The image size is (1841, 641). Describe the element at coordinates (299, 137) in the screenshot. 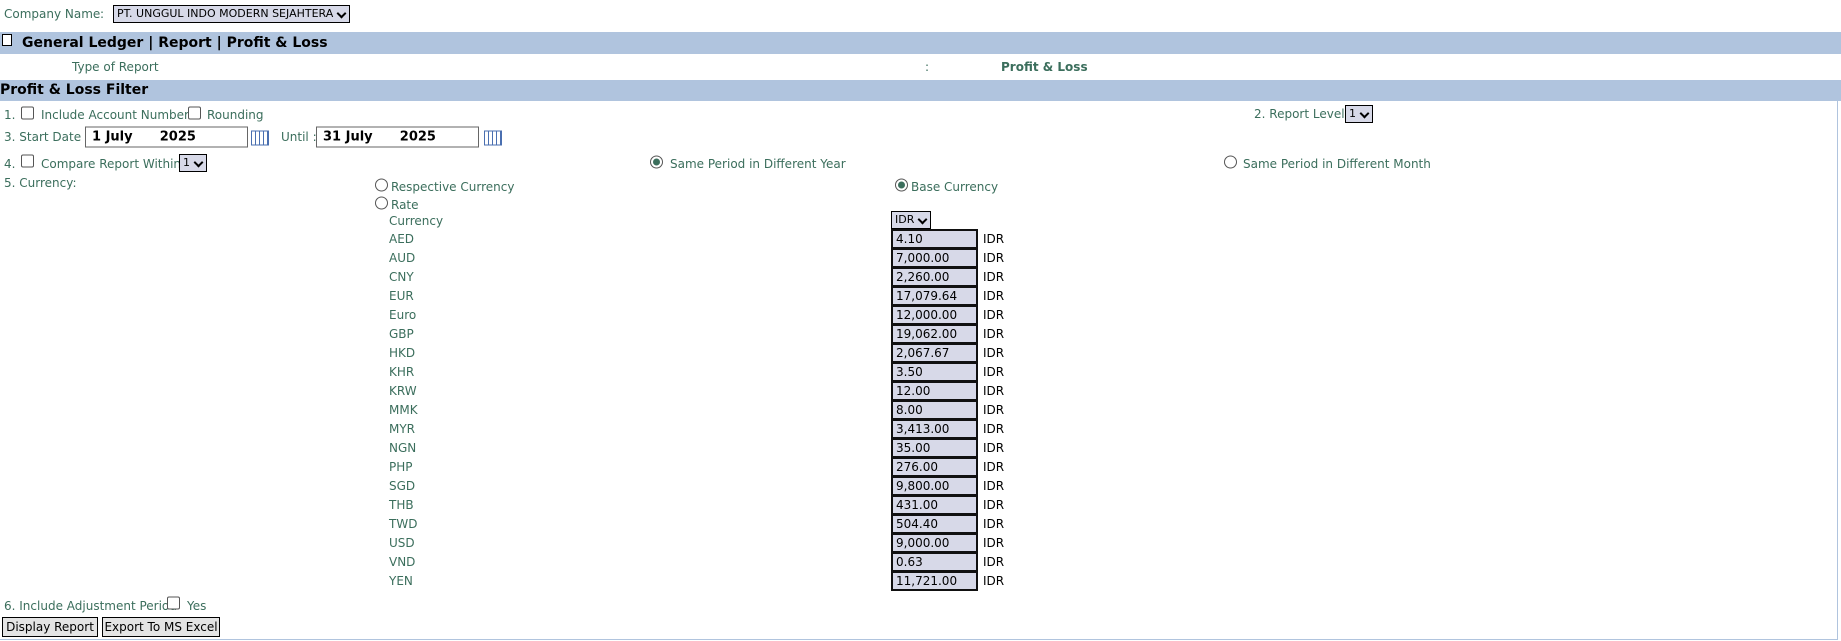

I see `until-label: Until :` at that location.